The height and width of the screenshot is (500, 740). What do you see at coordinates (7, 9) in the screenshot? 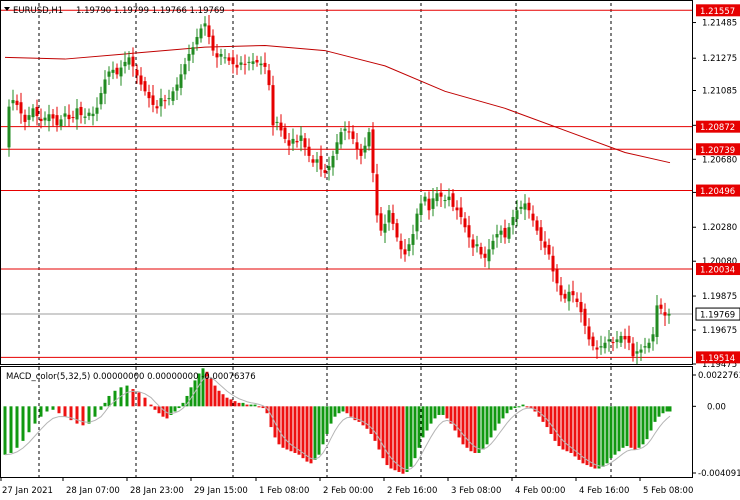
I see `symbol-dropdown-icon` at bounding box center [7, 9].